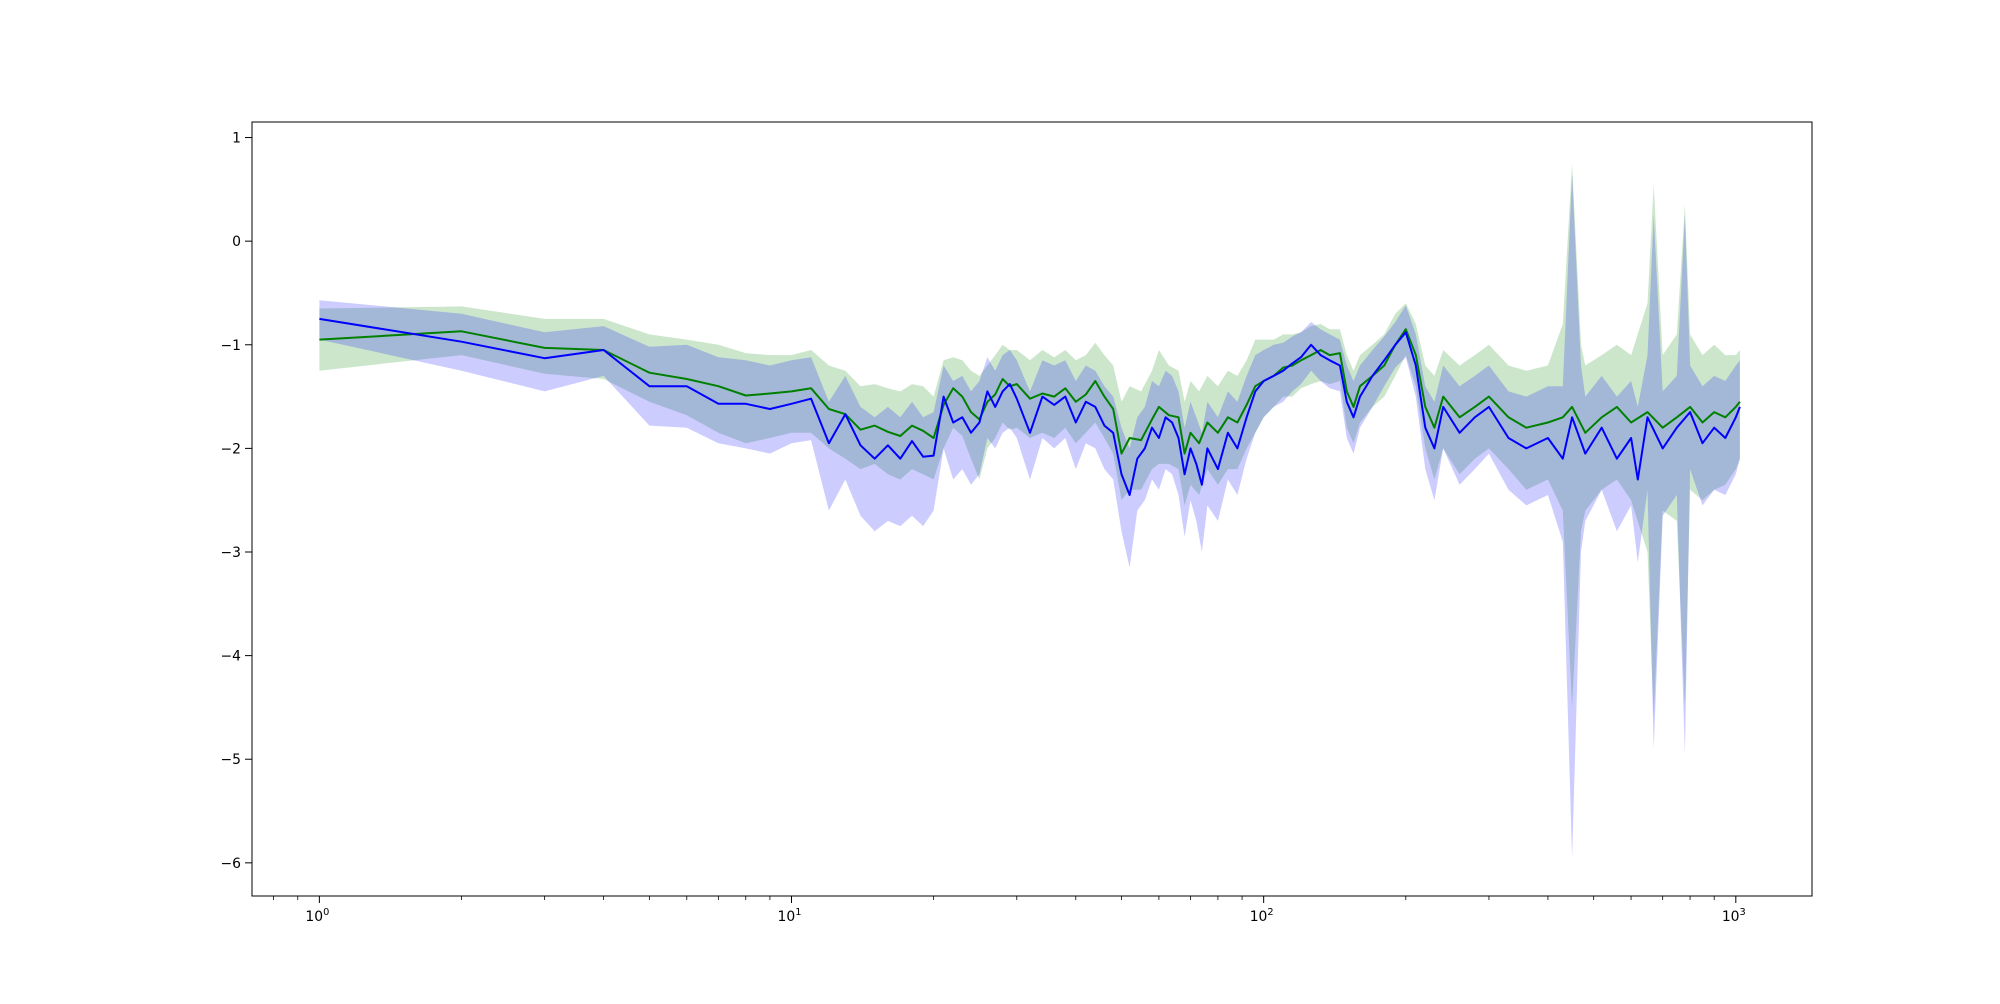 The image size is (2000, 1004). I want to click on series-lines, so click(1030, 406).